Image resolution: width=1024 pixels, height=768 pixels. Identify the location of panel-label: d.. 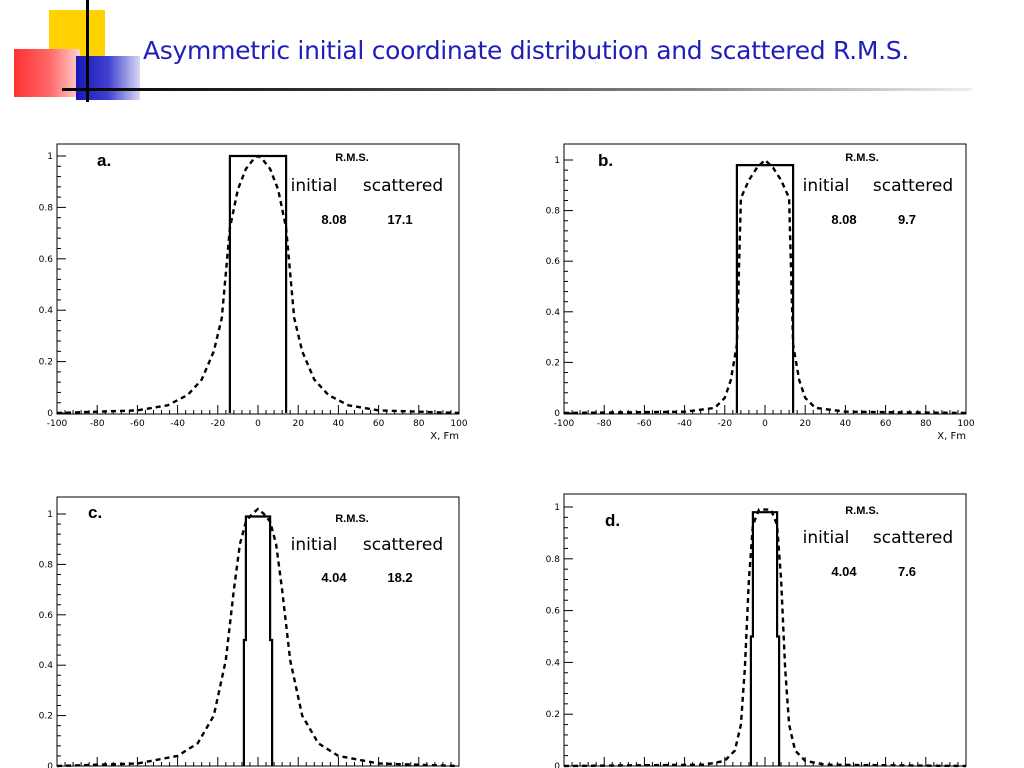
(612, 520).